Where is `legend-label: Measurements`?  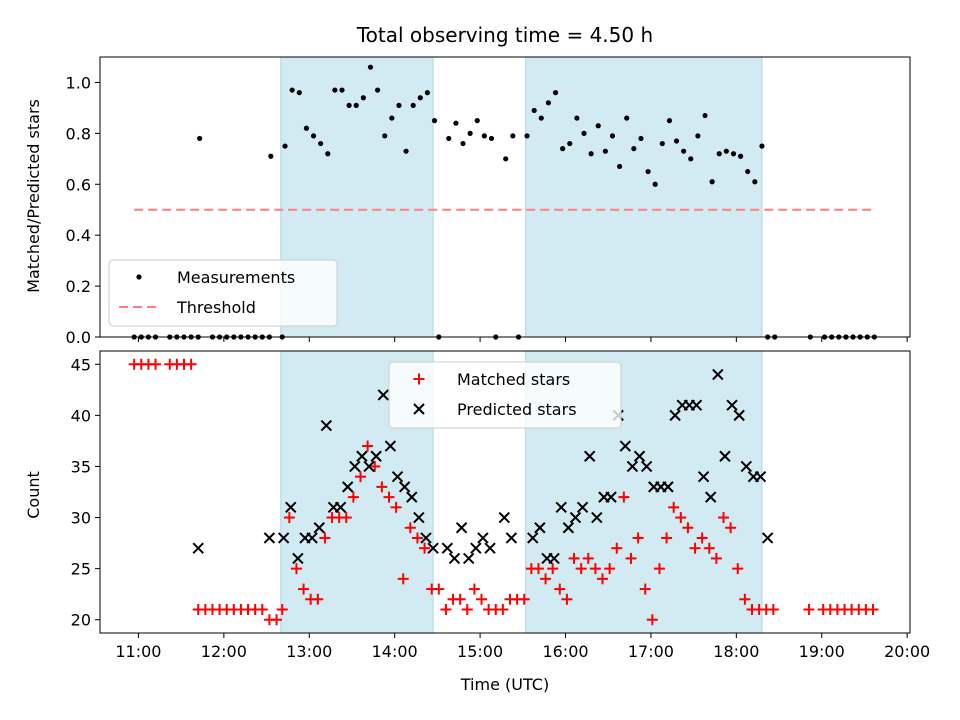
legend-label: Measurements is located at coordinates (236, 277).